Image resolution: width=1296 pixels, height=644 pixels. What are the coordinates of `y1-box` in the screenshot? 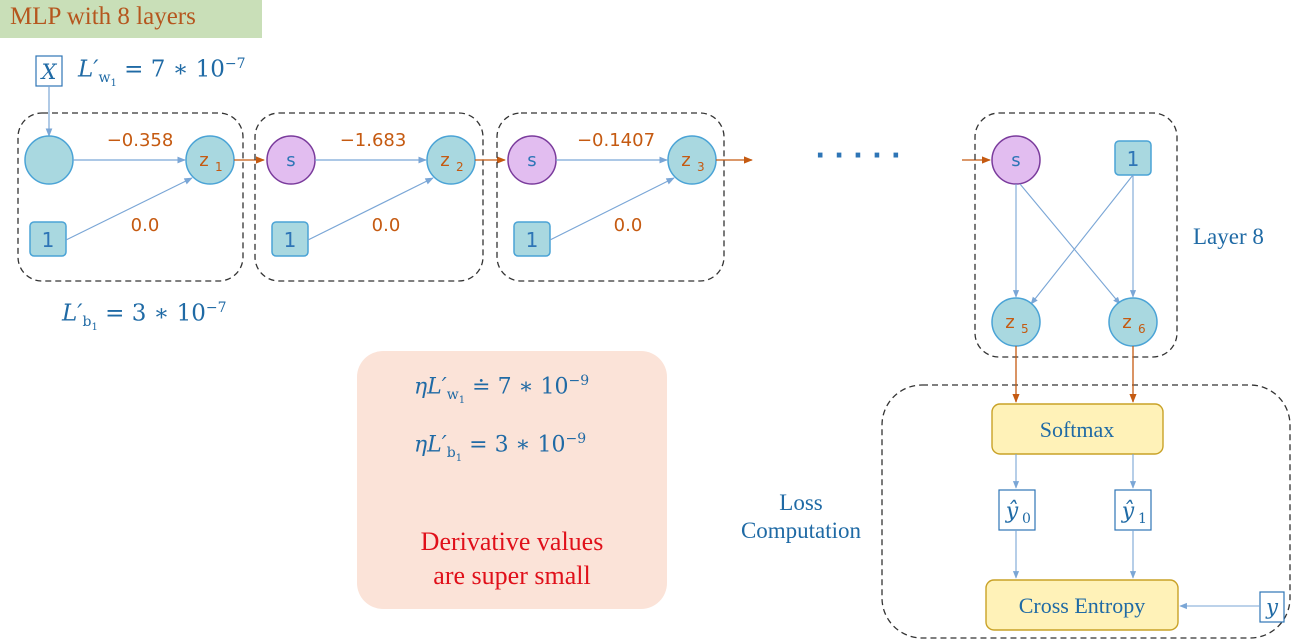 It's located at (1133, 510).